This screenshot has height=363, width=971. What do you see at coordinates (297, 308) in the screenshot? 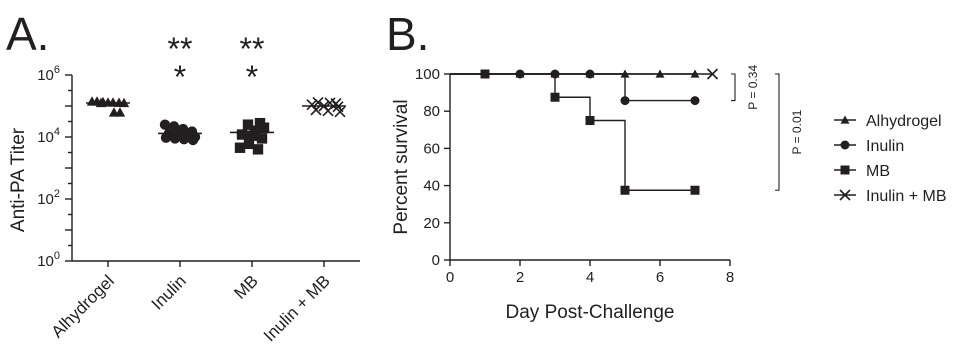
I see `panel-a-category-label: Inulin + MB` at bounding box center [297, 308].